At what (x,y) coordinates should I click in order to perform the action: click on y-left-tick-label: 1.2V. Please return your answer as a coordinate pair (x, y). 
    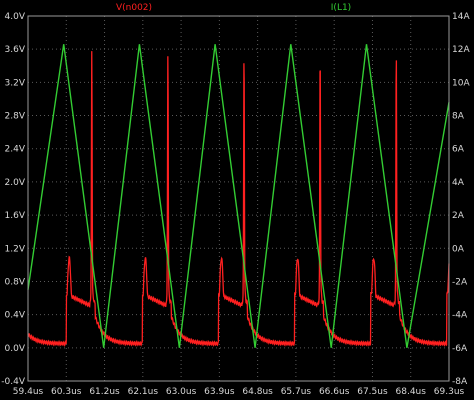
    Looking at the image, I should click on (15, 249).